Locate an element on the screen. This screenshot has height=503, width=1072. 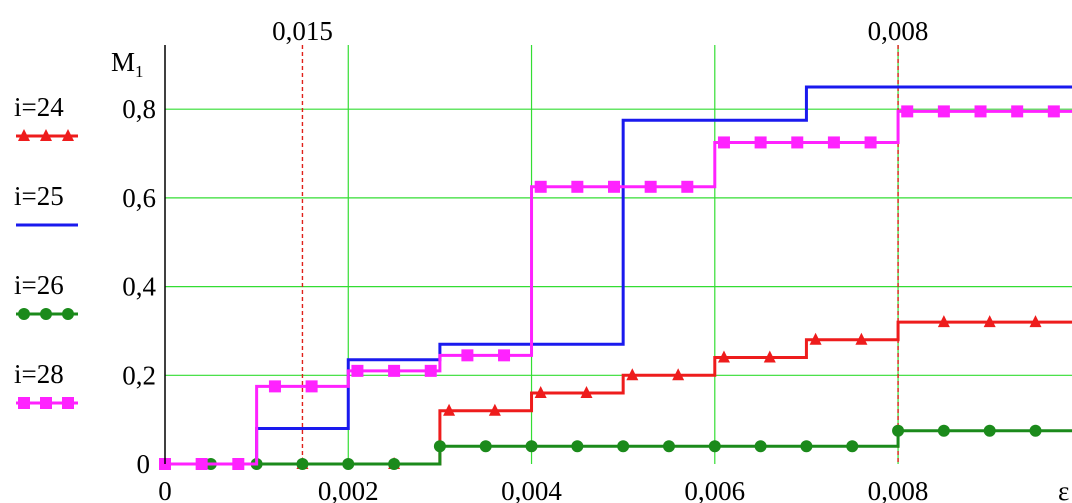
y-axis-title-subscript: 1 is located at coordinates (139, 71).